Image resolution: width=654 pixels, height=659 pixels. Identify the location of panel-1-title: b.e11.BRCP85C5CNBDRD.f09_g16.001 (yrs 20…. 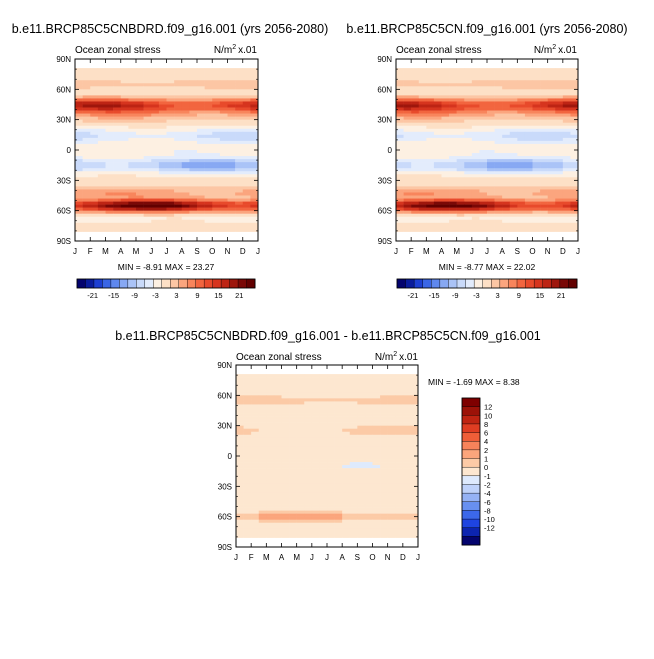
(170, 29).